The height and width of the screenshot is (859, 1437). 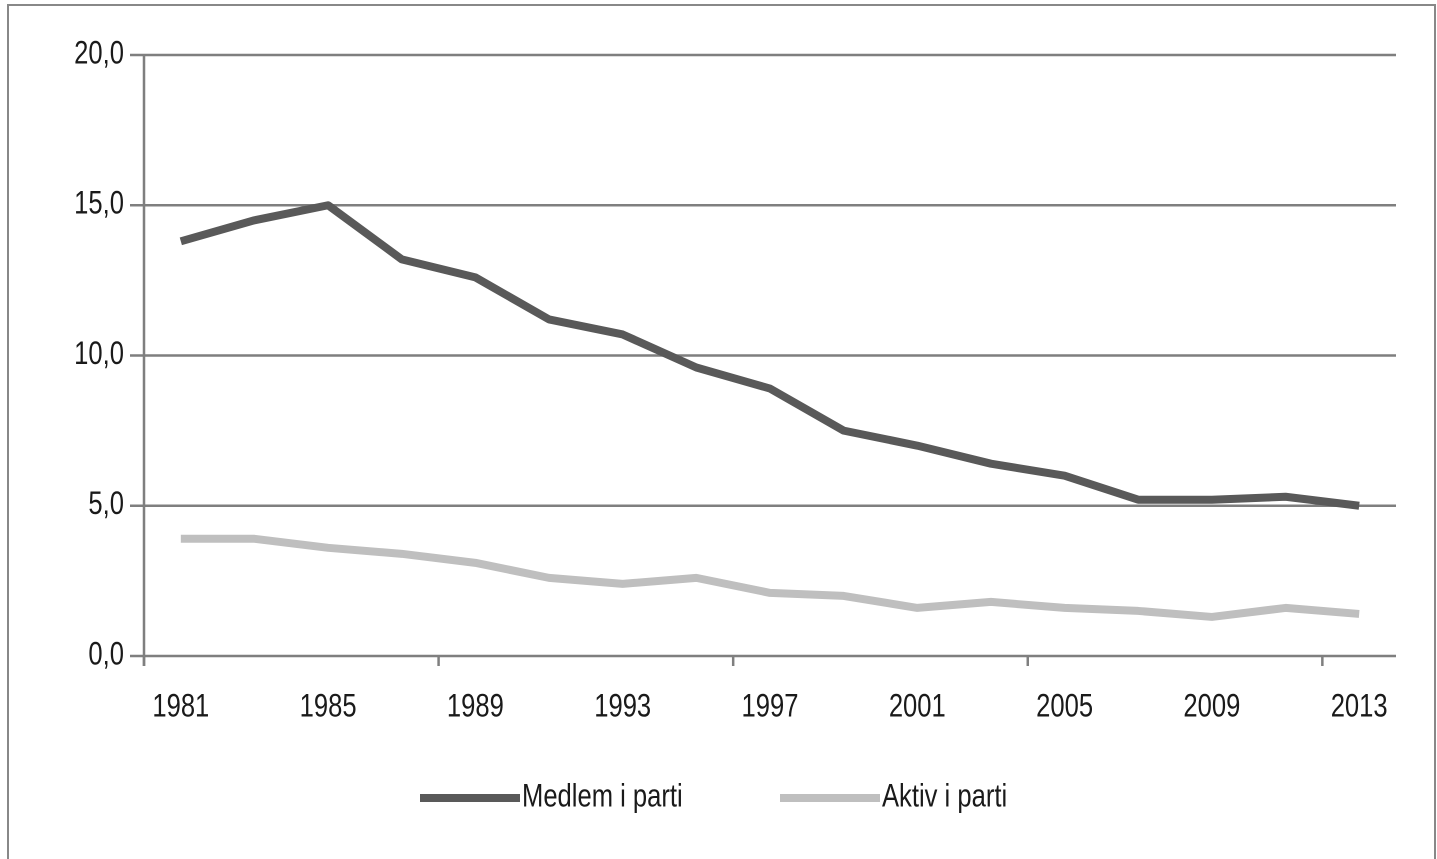 I want to click on x-tick-label: 2009, so click(x=1211, y=706).